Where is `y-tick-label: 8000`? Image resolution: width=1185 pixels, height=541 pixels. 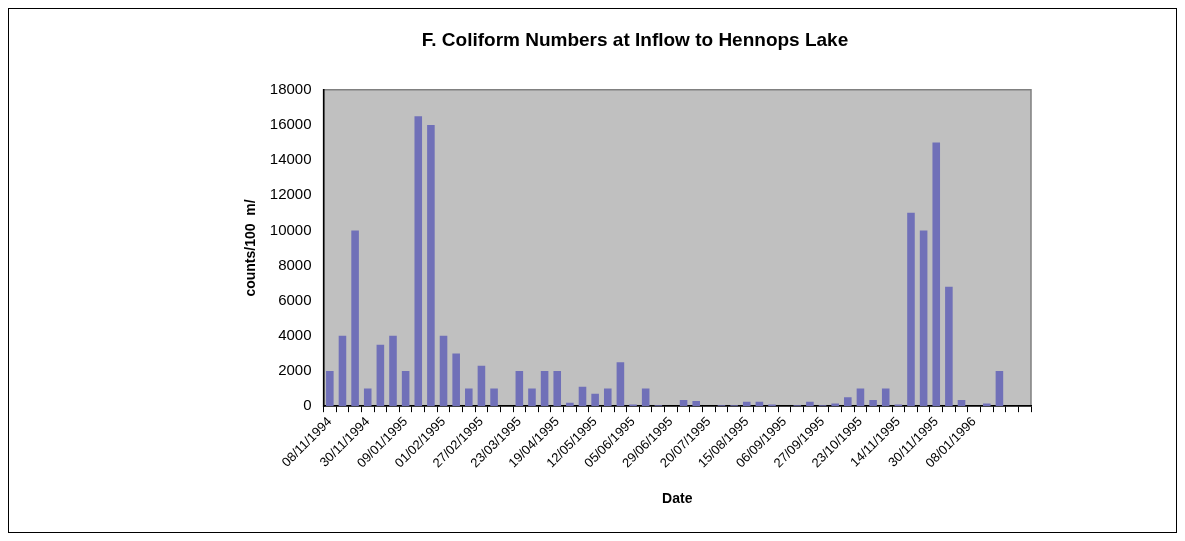 y-tick-label: 8000 is located at coordinates (295, 264).